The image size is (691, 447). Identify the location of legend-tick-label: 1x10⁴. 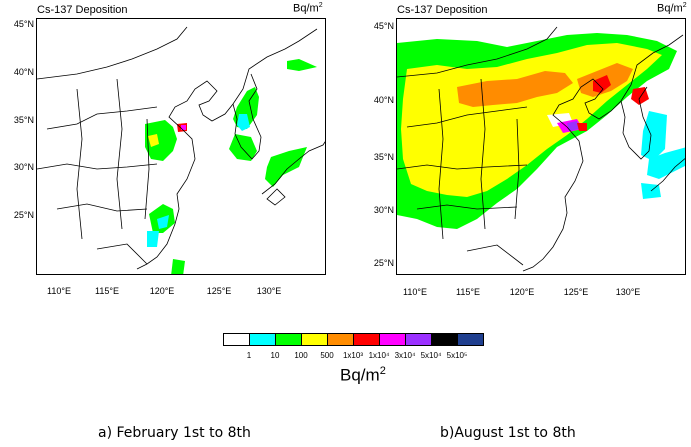
(379, 355).